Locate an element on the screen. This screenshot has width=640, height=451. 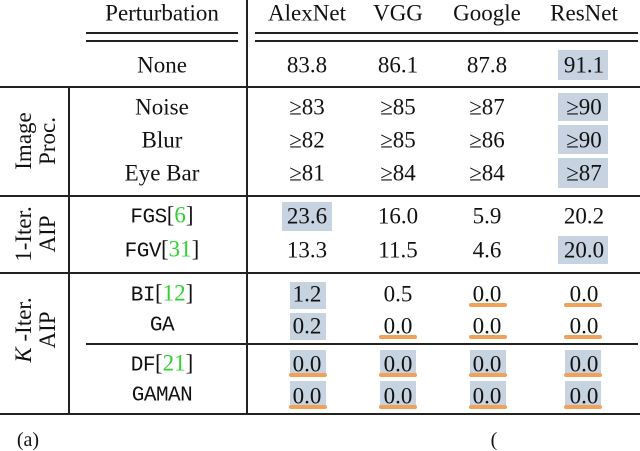
row-blur-google: ≥86 is located at coordinates (487, 140).